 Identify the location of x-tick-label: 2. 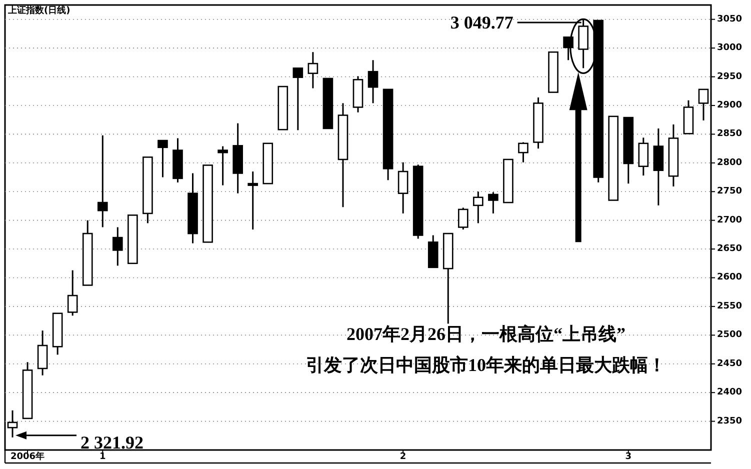
(403, 457).